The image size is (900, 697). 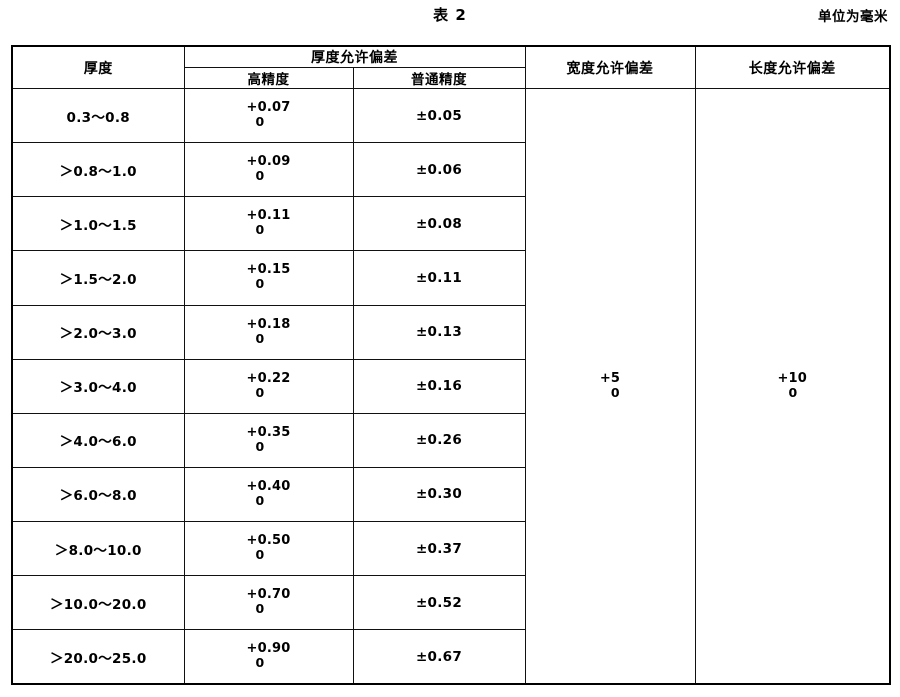 I want to click on tolerance-upper: +5, so click(x=610, y=378).